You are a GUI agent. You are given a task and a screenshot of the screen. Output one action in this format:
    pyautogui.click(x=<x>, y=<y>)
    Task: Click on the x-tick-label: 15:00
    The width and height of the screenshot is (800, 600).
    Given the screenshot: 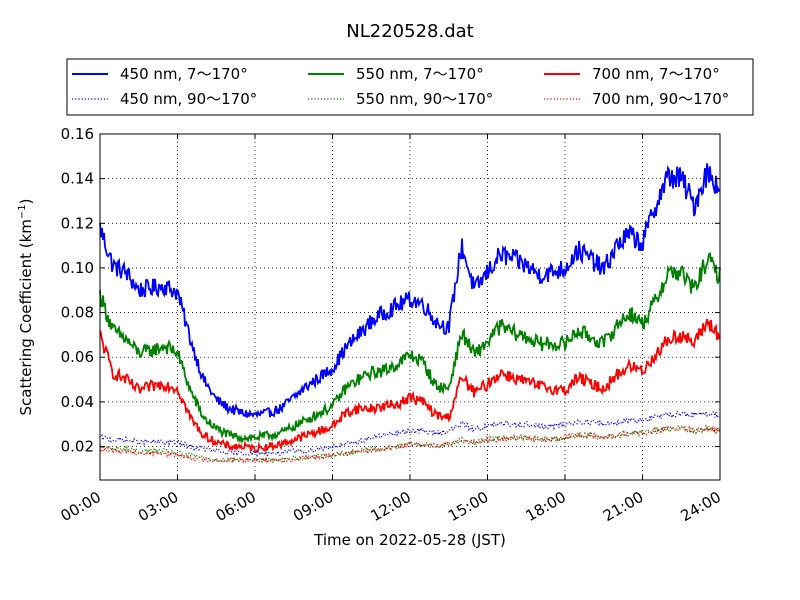 What is the action you would take?
    pyautogui.click(x=468, y=506)
    